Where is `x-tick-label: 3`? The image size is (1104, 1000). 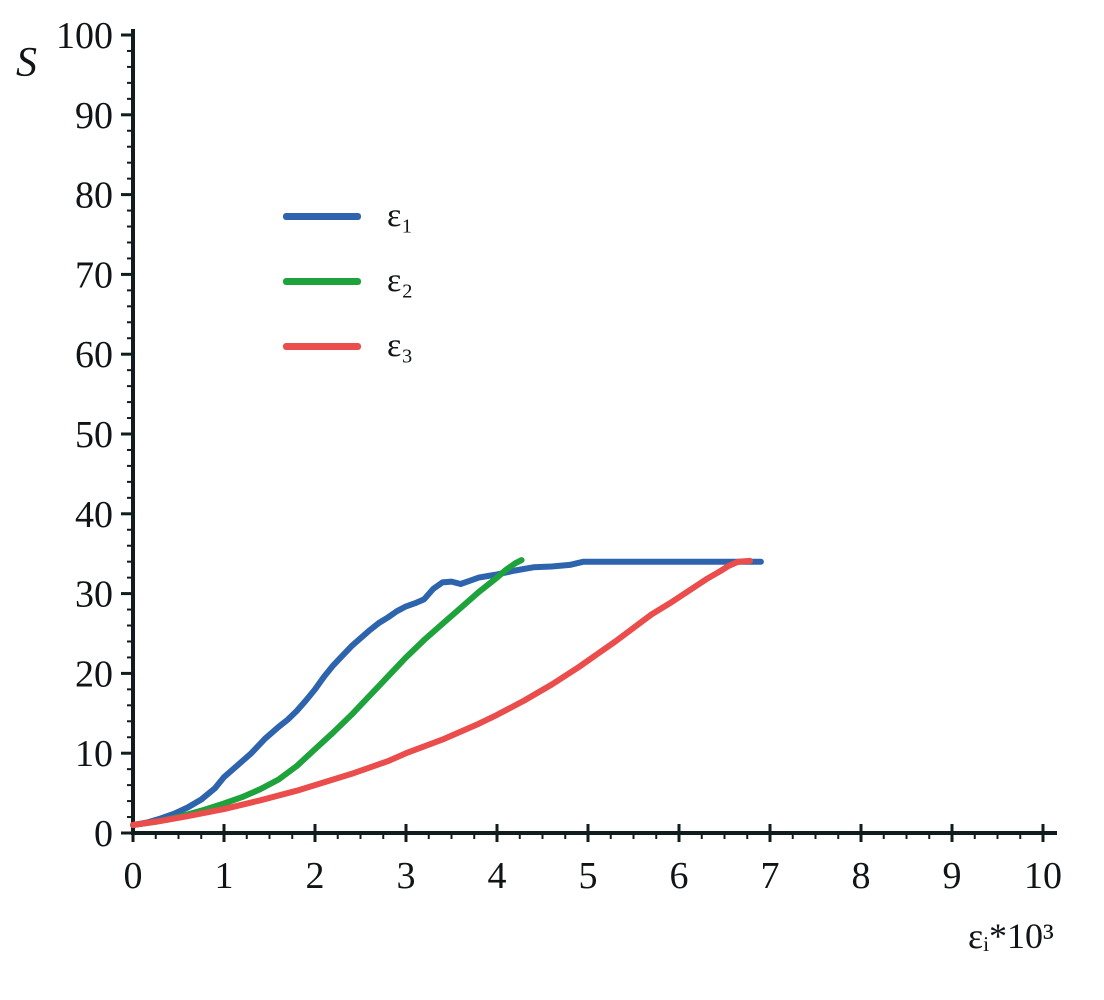
x-tick-label: 3 is located at coordinates (406, 876).